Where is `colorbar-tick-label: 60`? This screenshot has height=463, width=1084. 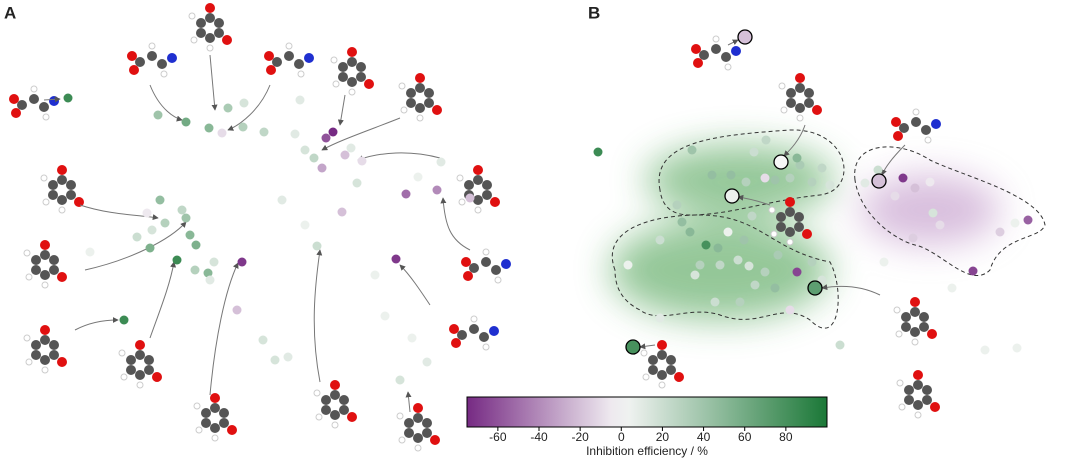 colorbar-tick-label: 60 is located at coordinates (745, 437).